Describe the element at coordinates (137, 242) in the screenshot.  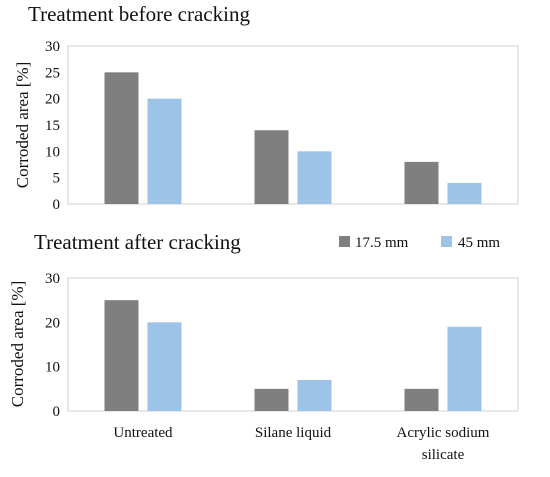
I see `chart-title: Treatment after cracking` at that location.